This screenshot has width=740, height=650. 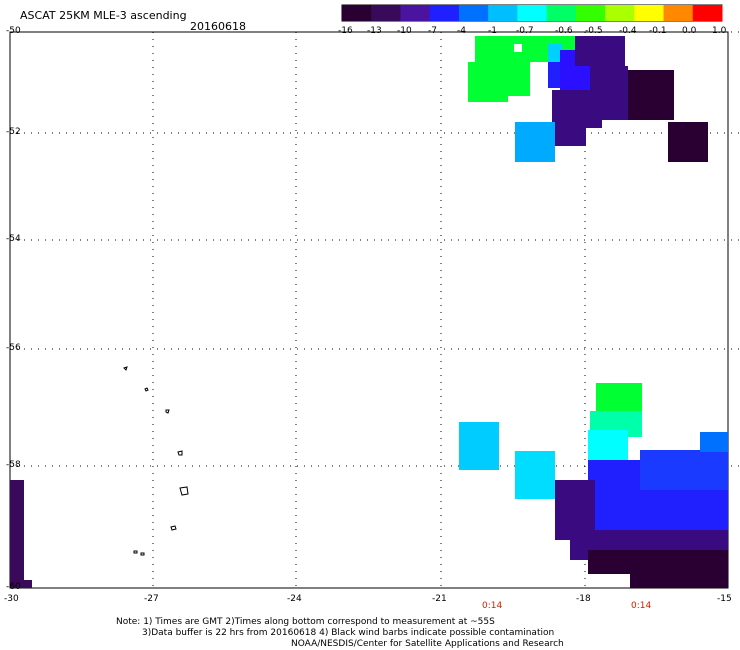 I want to click on y-axis-label: -56, so click(x=13, y=348).